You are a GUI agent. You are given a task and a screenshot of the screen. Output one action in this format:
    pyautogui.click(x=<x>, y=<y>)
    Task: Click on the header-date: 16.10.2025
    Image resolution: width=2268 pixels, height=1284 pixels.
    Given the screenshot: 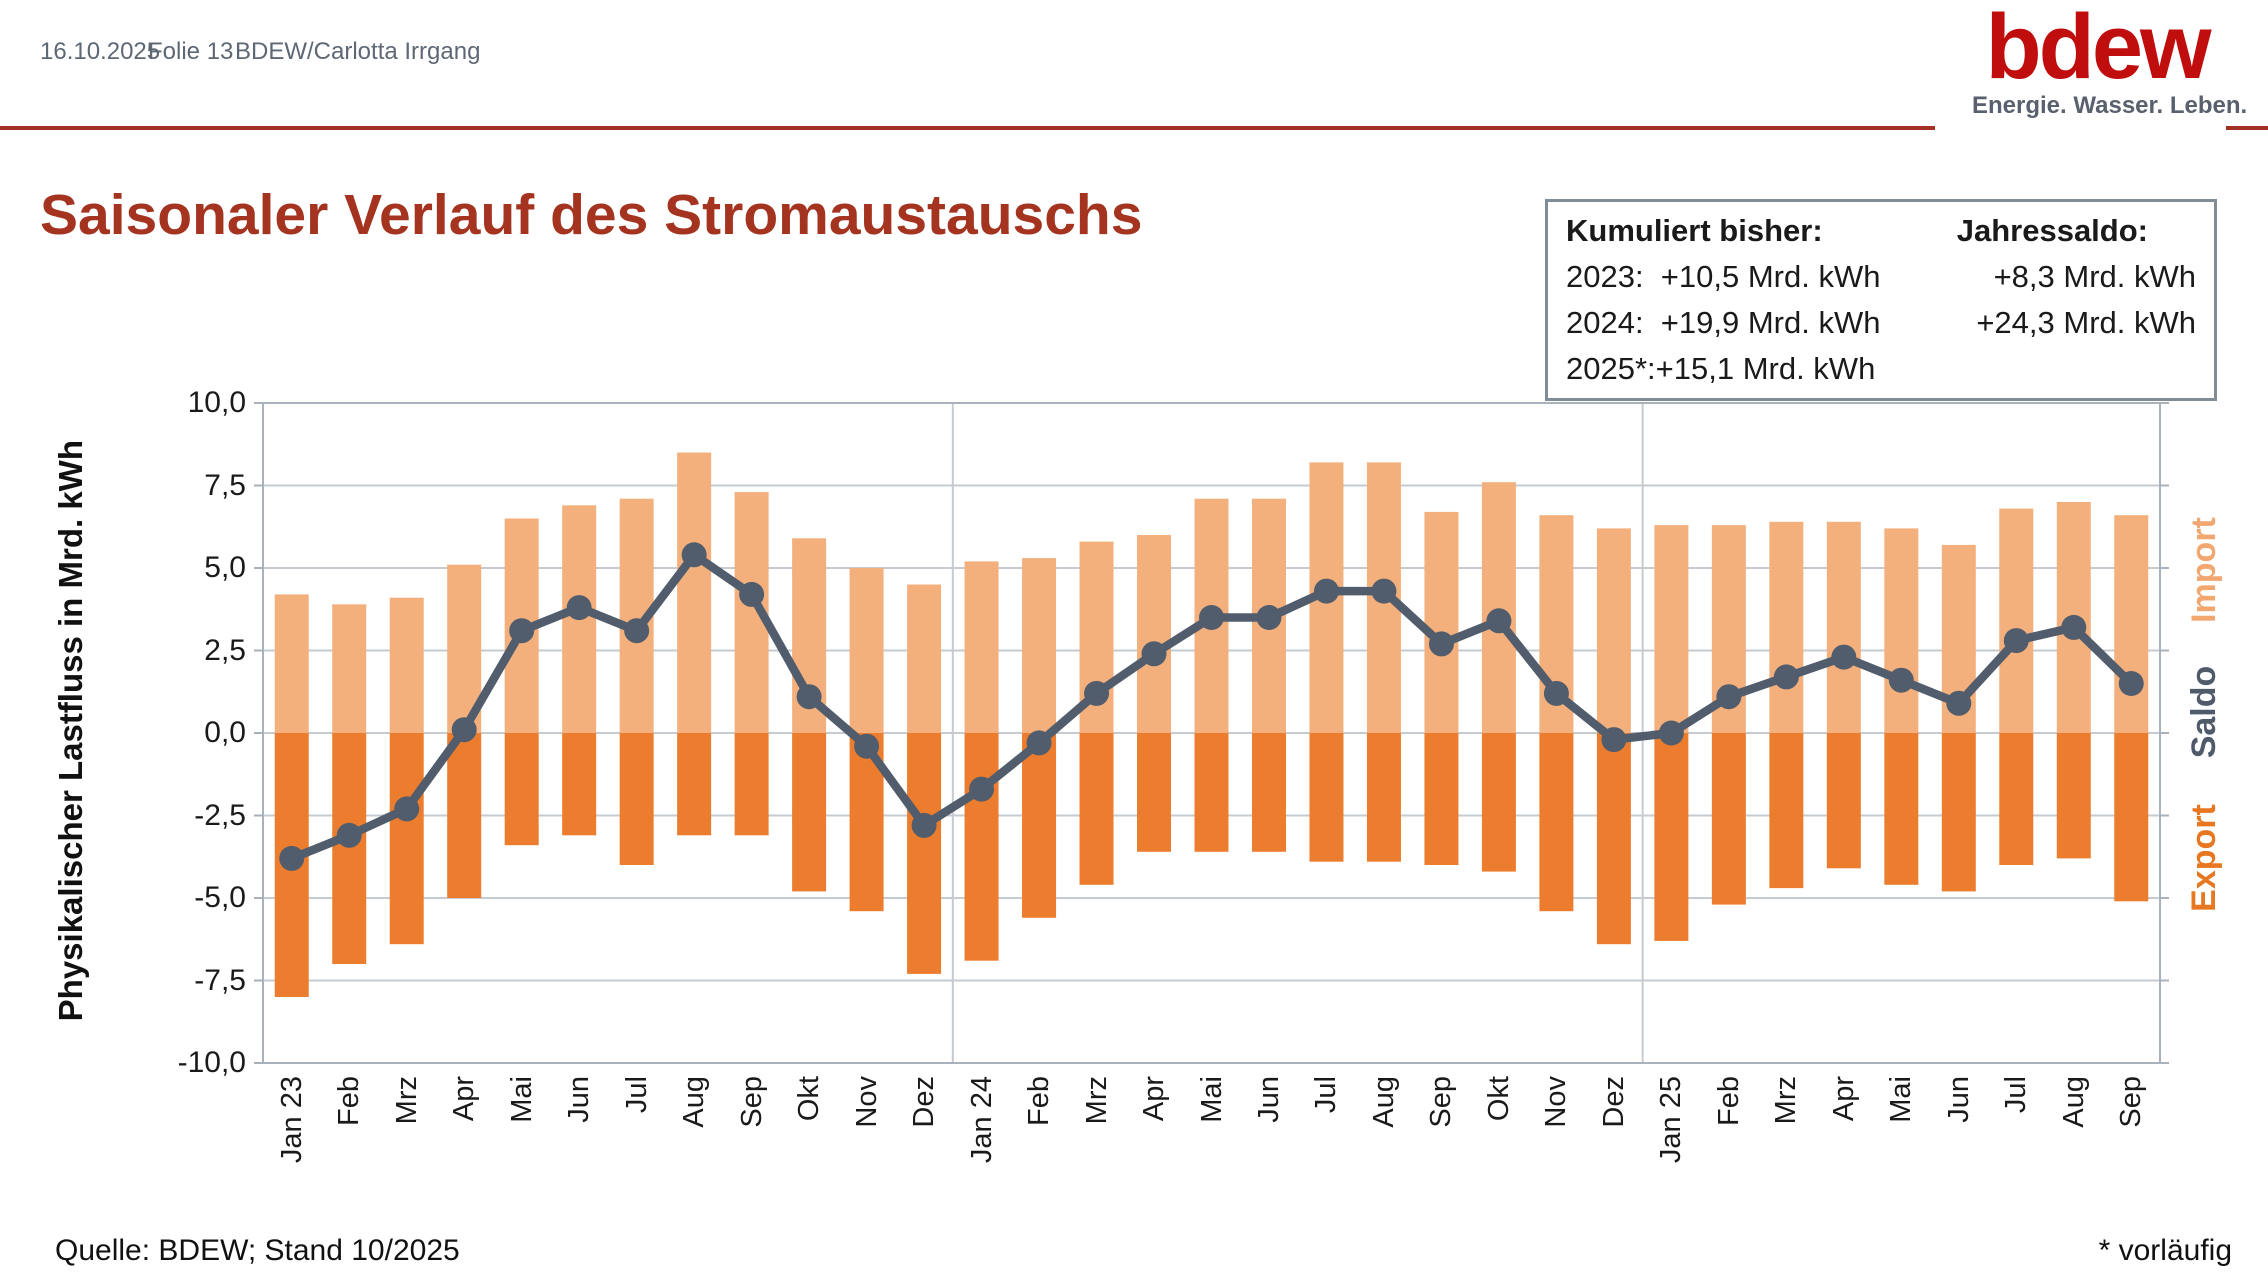 What is the action you would take?
    pyautogui.click(x=100, y=51)
    